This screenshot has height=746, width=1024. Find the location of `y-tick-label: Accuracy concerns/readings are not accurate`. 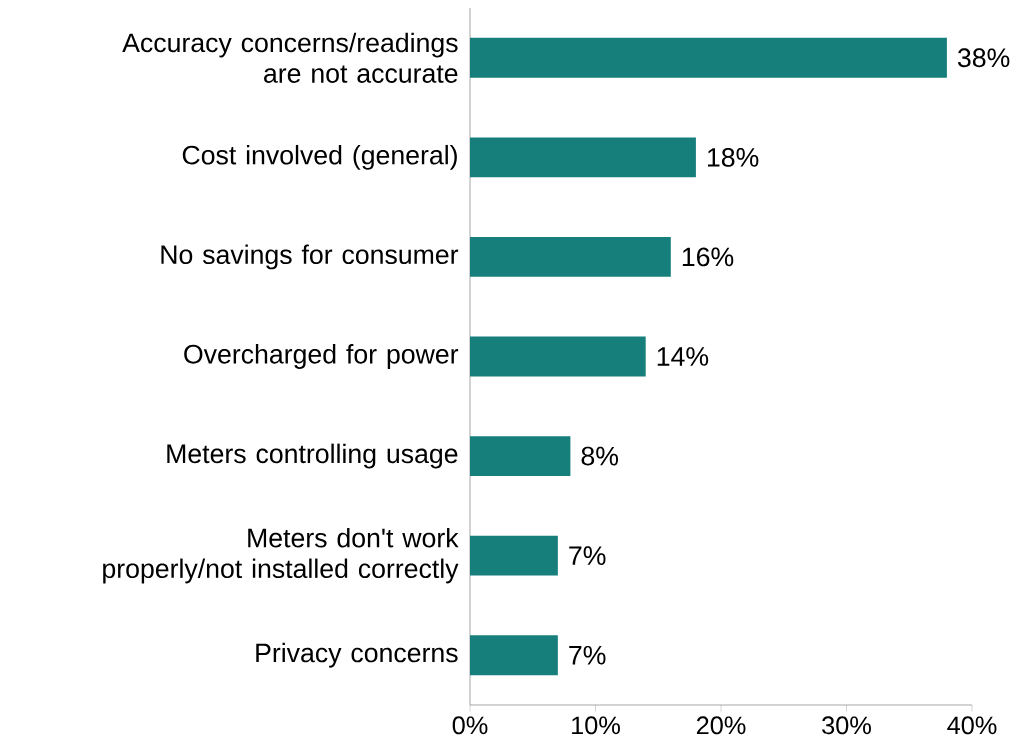

y-tick-label: Accuracy concerns/readings are not accurate is located at coordinates (290, 57).